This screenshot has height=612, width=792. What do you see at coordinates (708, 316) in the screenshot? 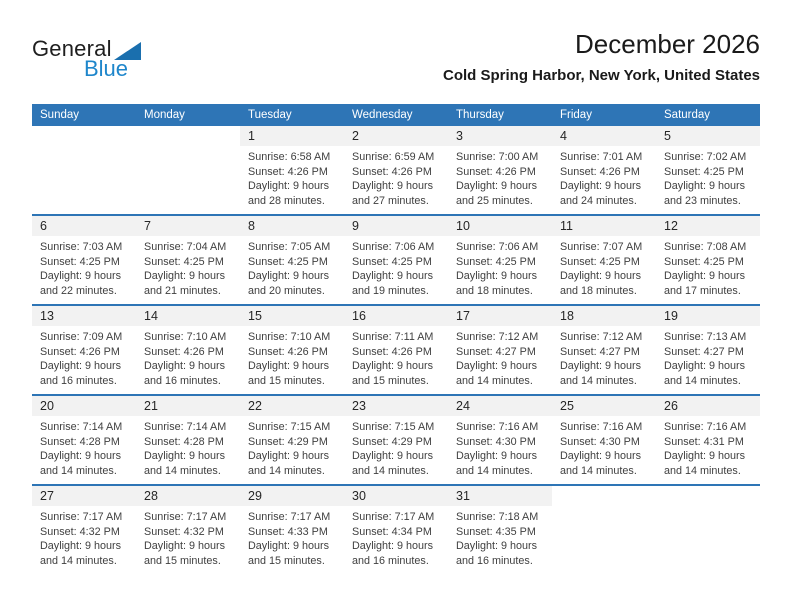
I see `date-number: 19` at bounding box center [708, 316].